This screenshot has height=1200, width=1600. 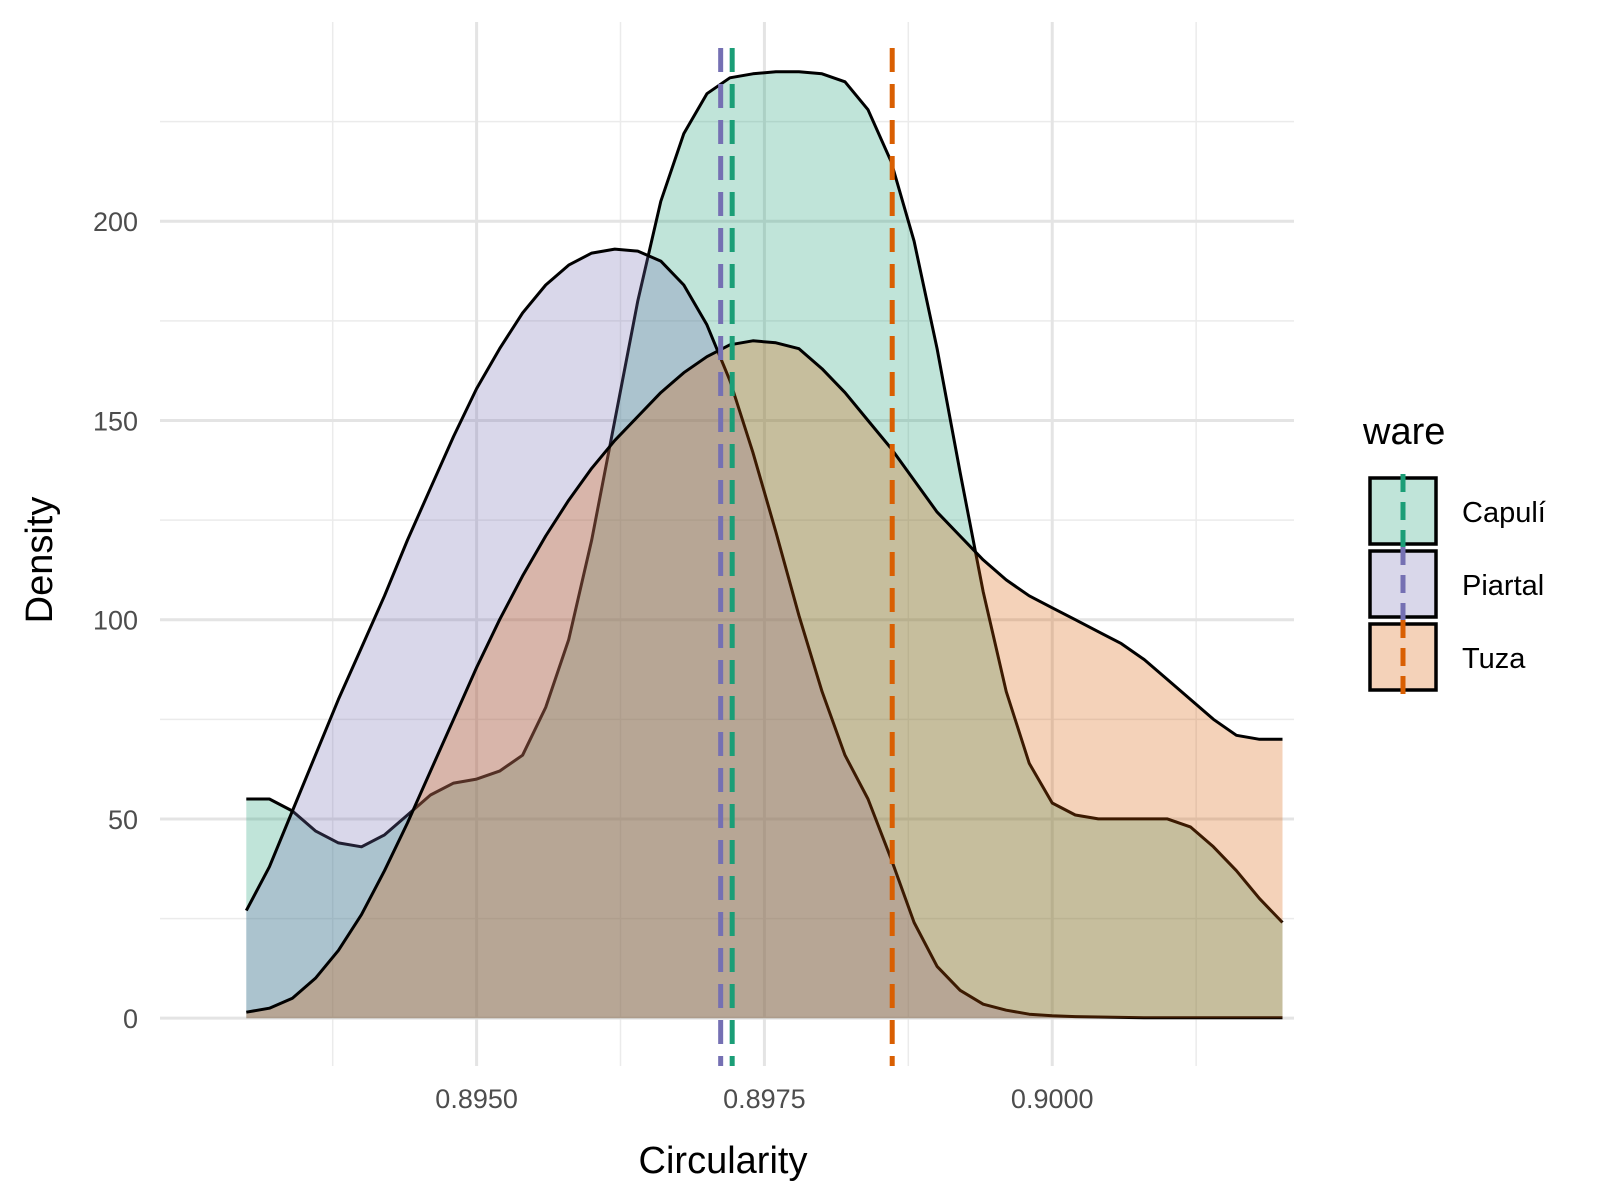 What do you see at coordinates (1447, 657) in the screenshot?
I see `legend-item: Tuza` at bounding box center [1447, 657].